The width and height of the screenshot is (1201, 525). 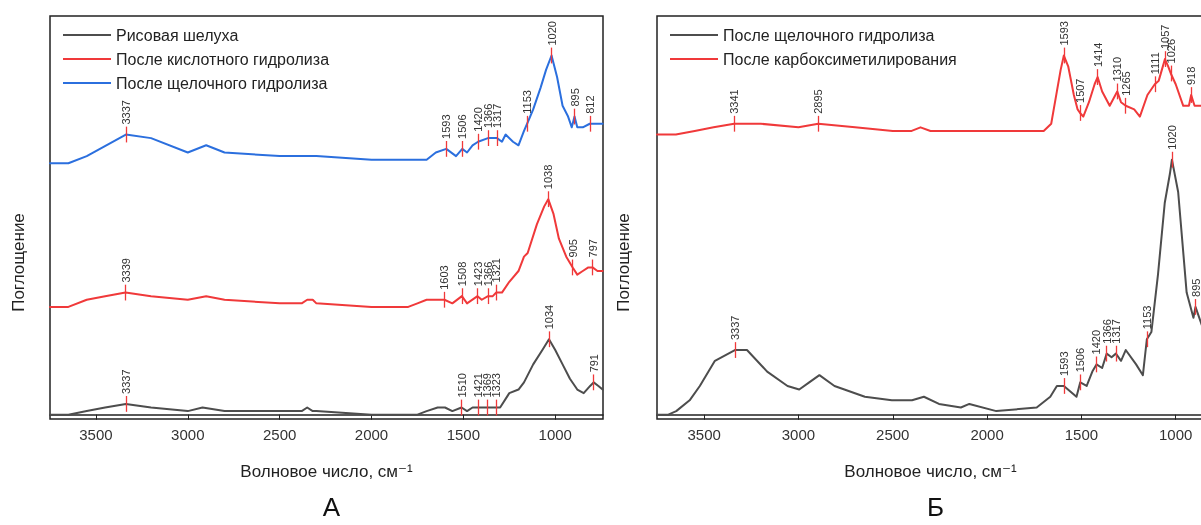 What do you see at coordinates (548, 177) in the screenshot?
I see `annotation: 1038` at bounding box center [548, 177].